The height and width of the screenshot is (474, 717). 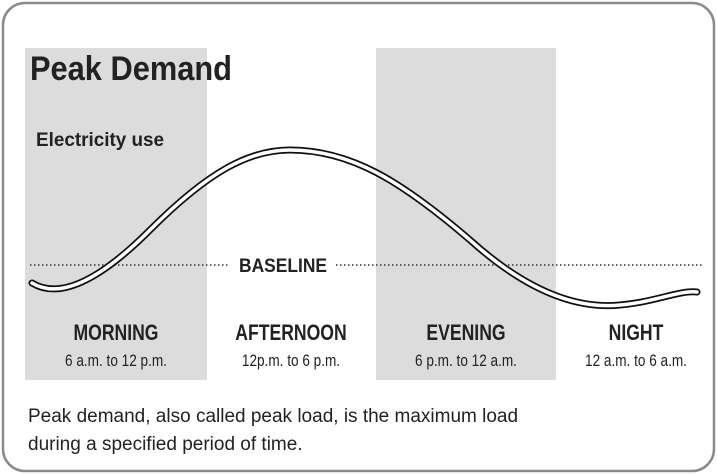 What do you see at coordinates (636, 333) in the screenshot?
I see `period-name: NIGHT` at bounding box center [636, 333].